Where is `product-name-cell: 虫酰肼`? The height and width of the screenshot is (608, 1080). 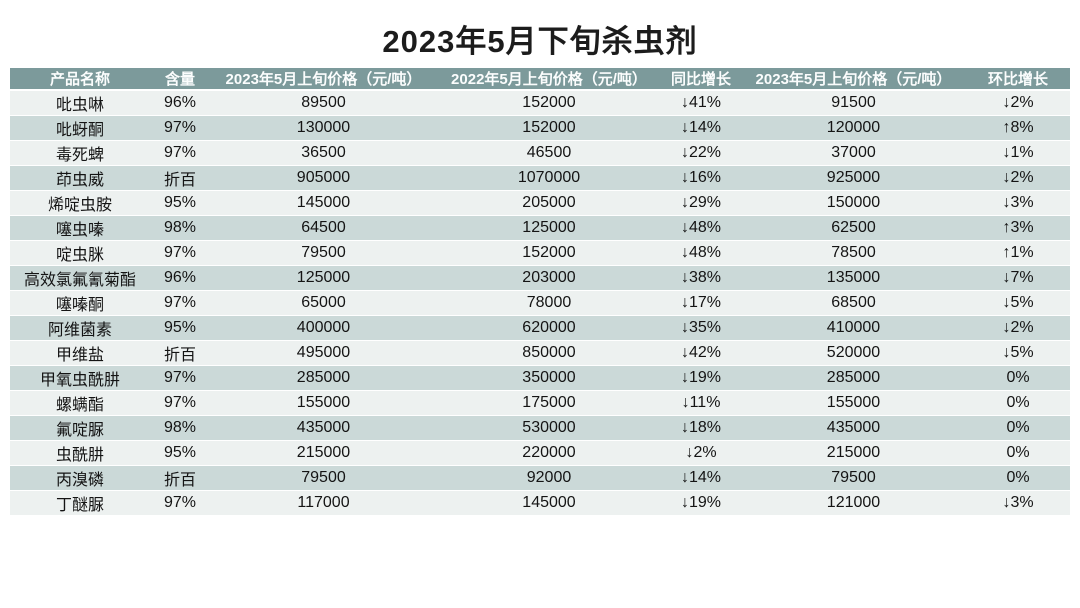
product-name-cell: 虫酰肼 is located at coordinates (80, 453).